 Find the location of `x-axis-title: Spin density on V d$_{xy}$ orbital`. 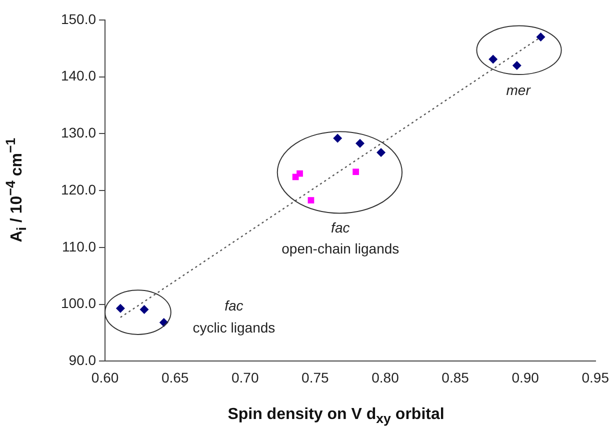

x-axis-title: Spin density on V d$_{xy}$ orbital is located at coordinates (336, 416).